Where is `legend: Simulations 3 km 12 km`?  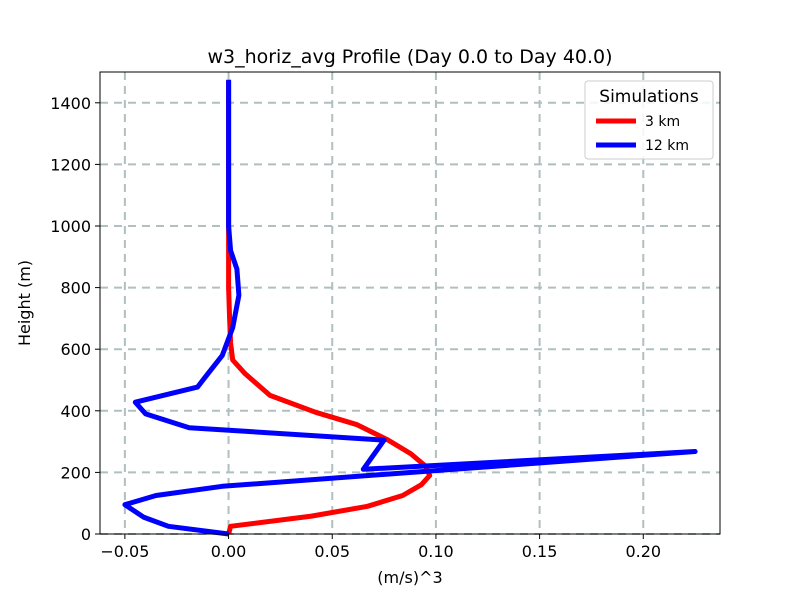 legend: Simulations 3 km 12 km is located at coordinates (649, 120).